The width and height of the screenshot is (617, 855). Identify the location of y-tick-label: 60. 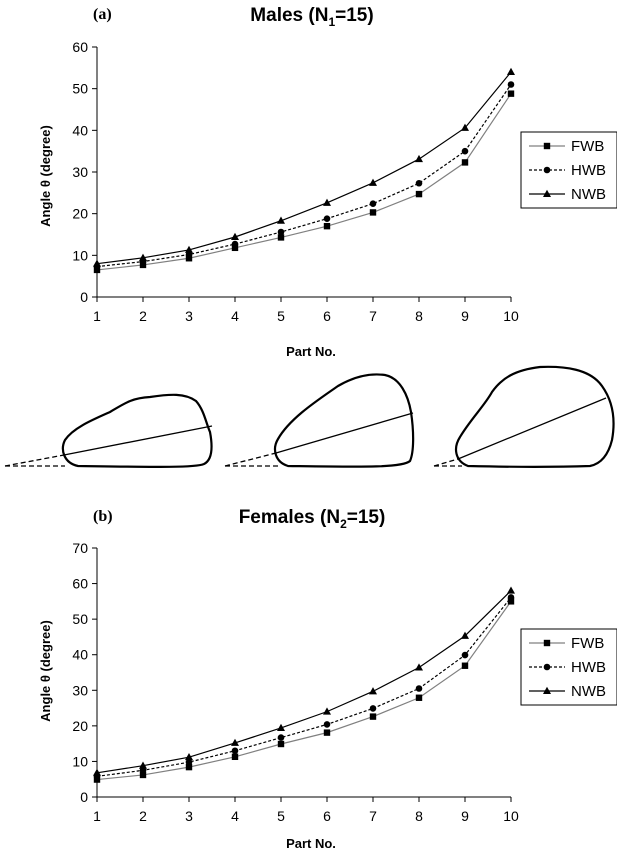
(80, 584).